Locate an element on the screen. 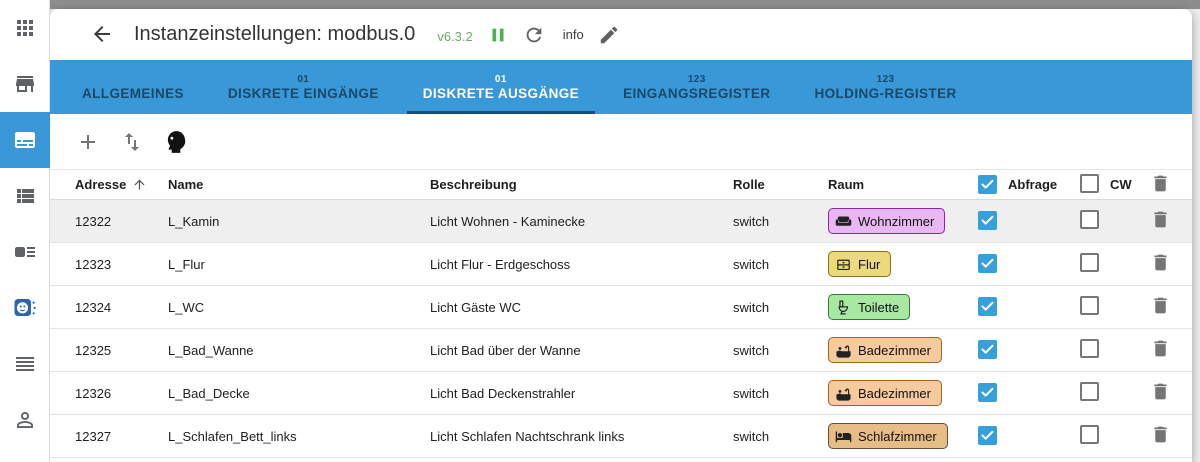 The width and height of the screenshot is (1200, 462). column-header-raum: Raum is located at coordinates (846, 184).